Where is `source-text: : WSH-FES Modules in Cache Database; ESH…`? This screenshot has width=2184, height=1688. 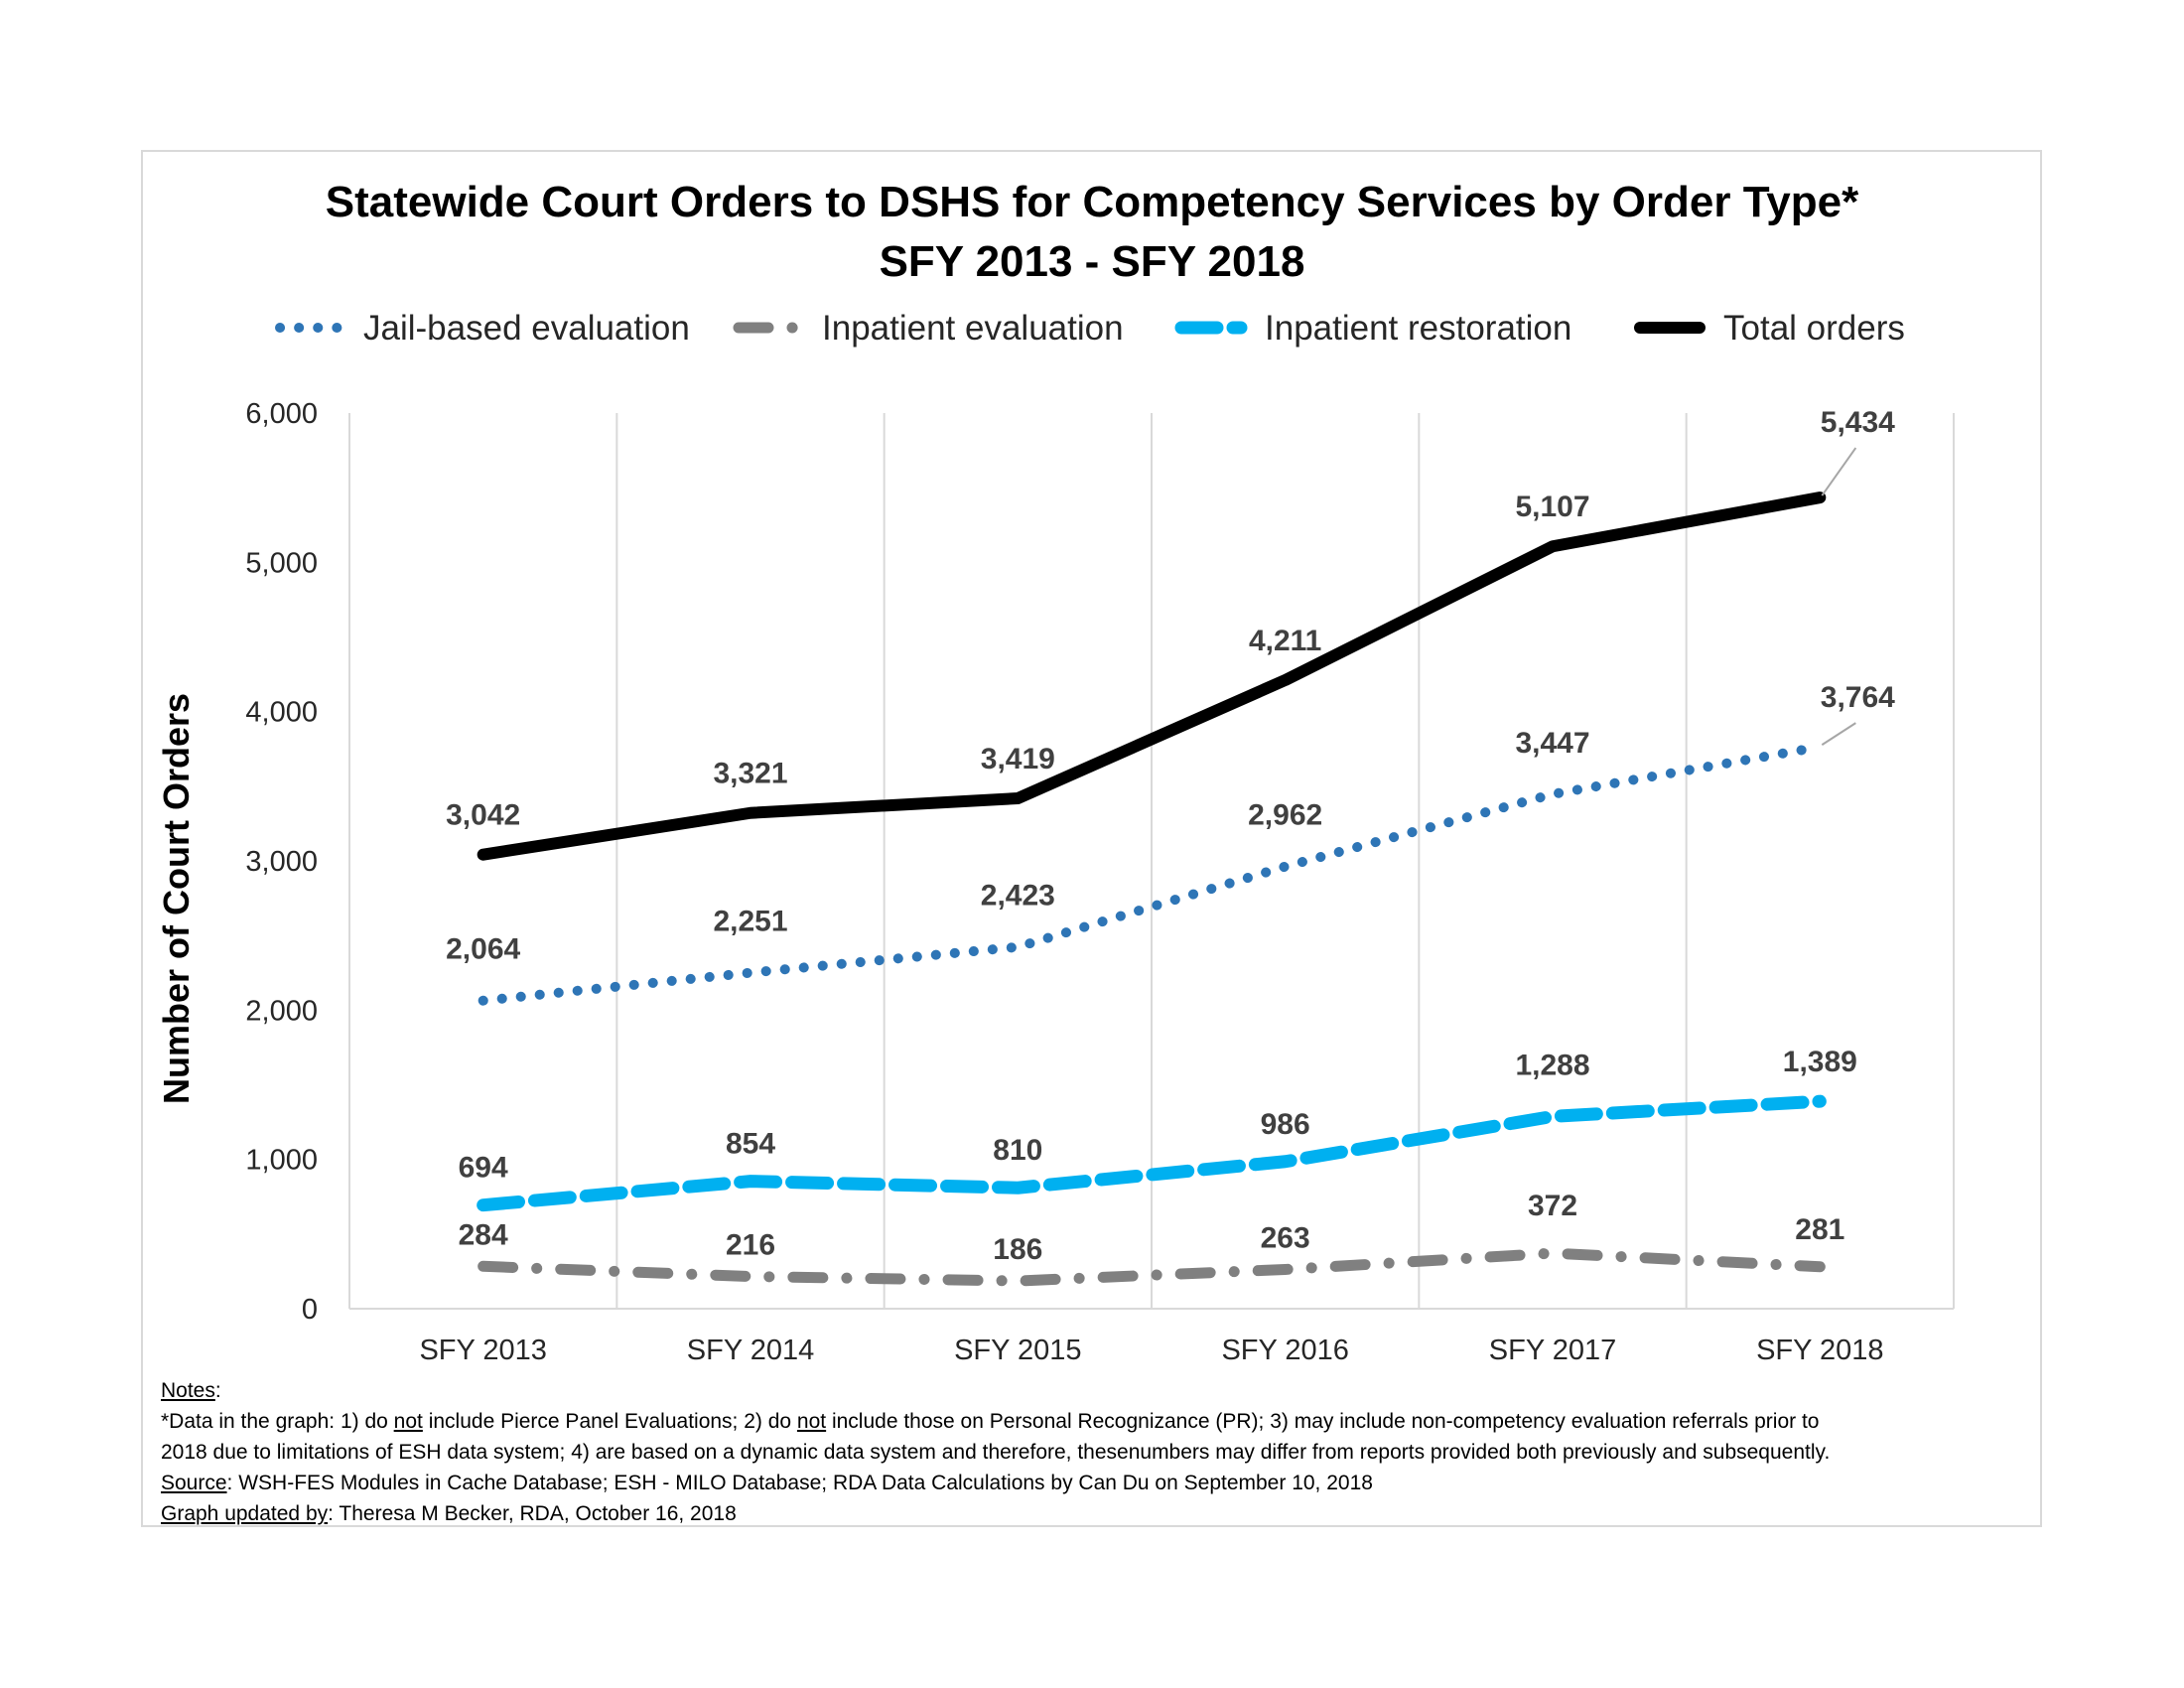 source-text: : WSH-FES Modules in Cache Database; ESH… is located at coordinates (799, 1483).